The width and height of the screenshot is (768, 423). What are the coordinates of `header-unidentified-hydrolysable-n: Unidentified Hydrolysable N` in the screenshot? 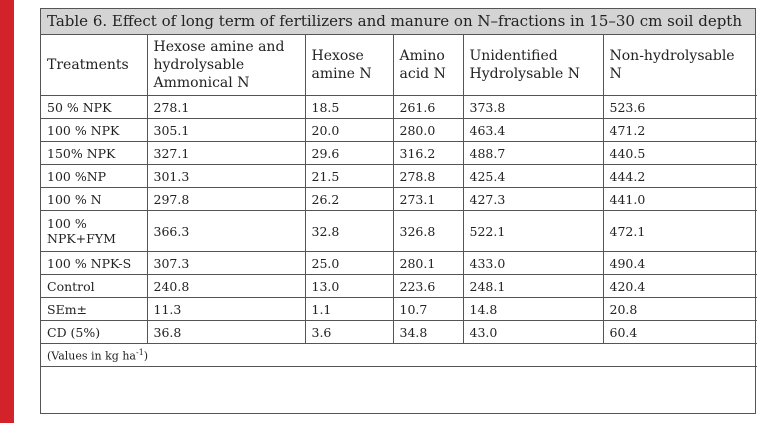 It's located at (533, 65).